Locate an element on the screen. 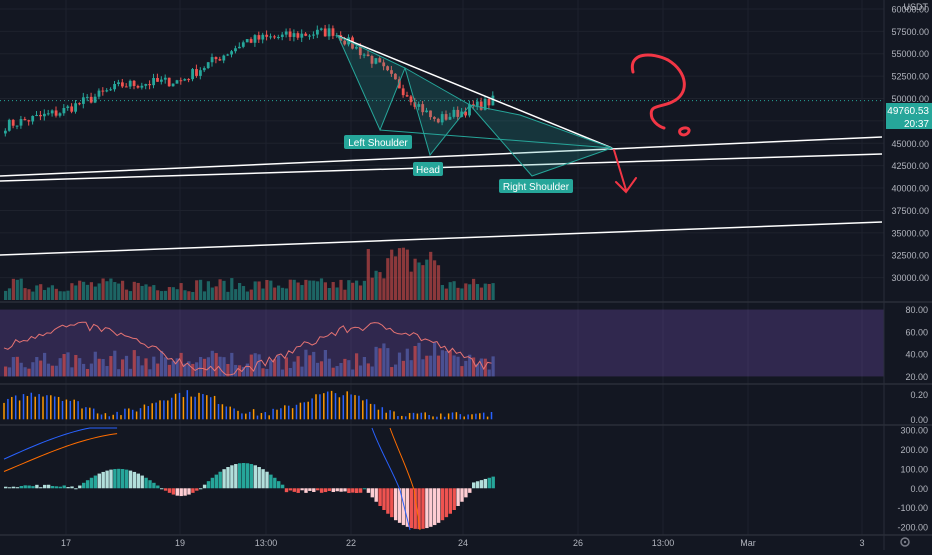 The height and width of the screenshot is (555, 932). time-tick-label: Mar is located at coordinates (748, 543).